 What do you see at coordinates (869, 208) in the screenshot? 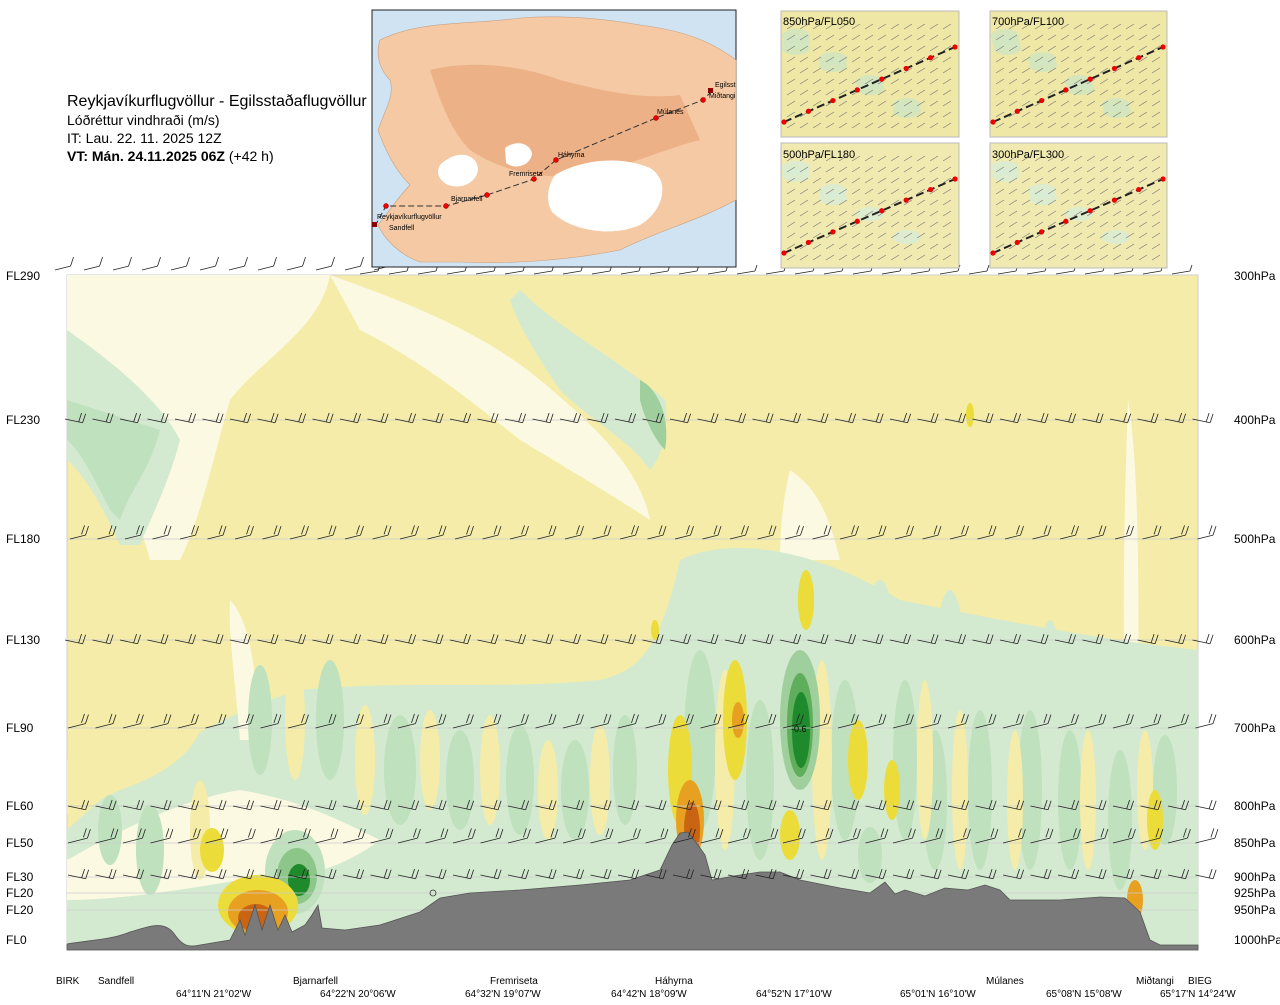
I see `inset-pattern` at bounding box center [869, 208].